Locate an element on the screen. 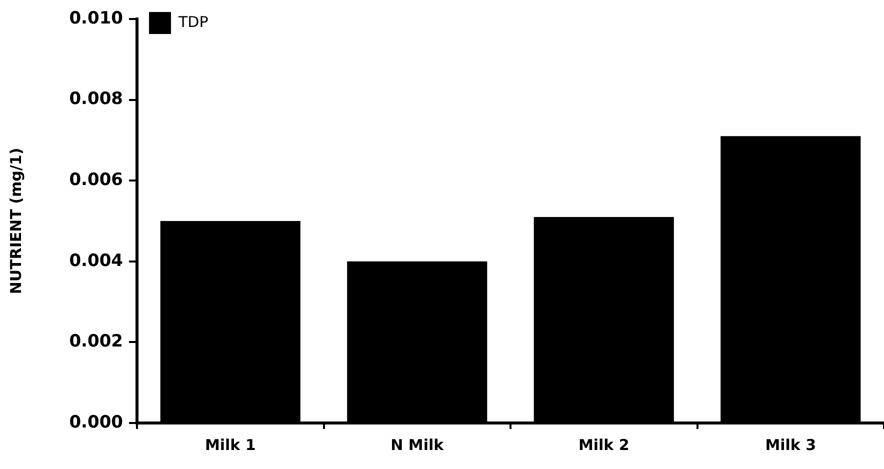  y-tick-label: 0.000 is located at coordinates (96, 422).